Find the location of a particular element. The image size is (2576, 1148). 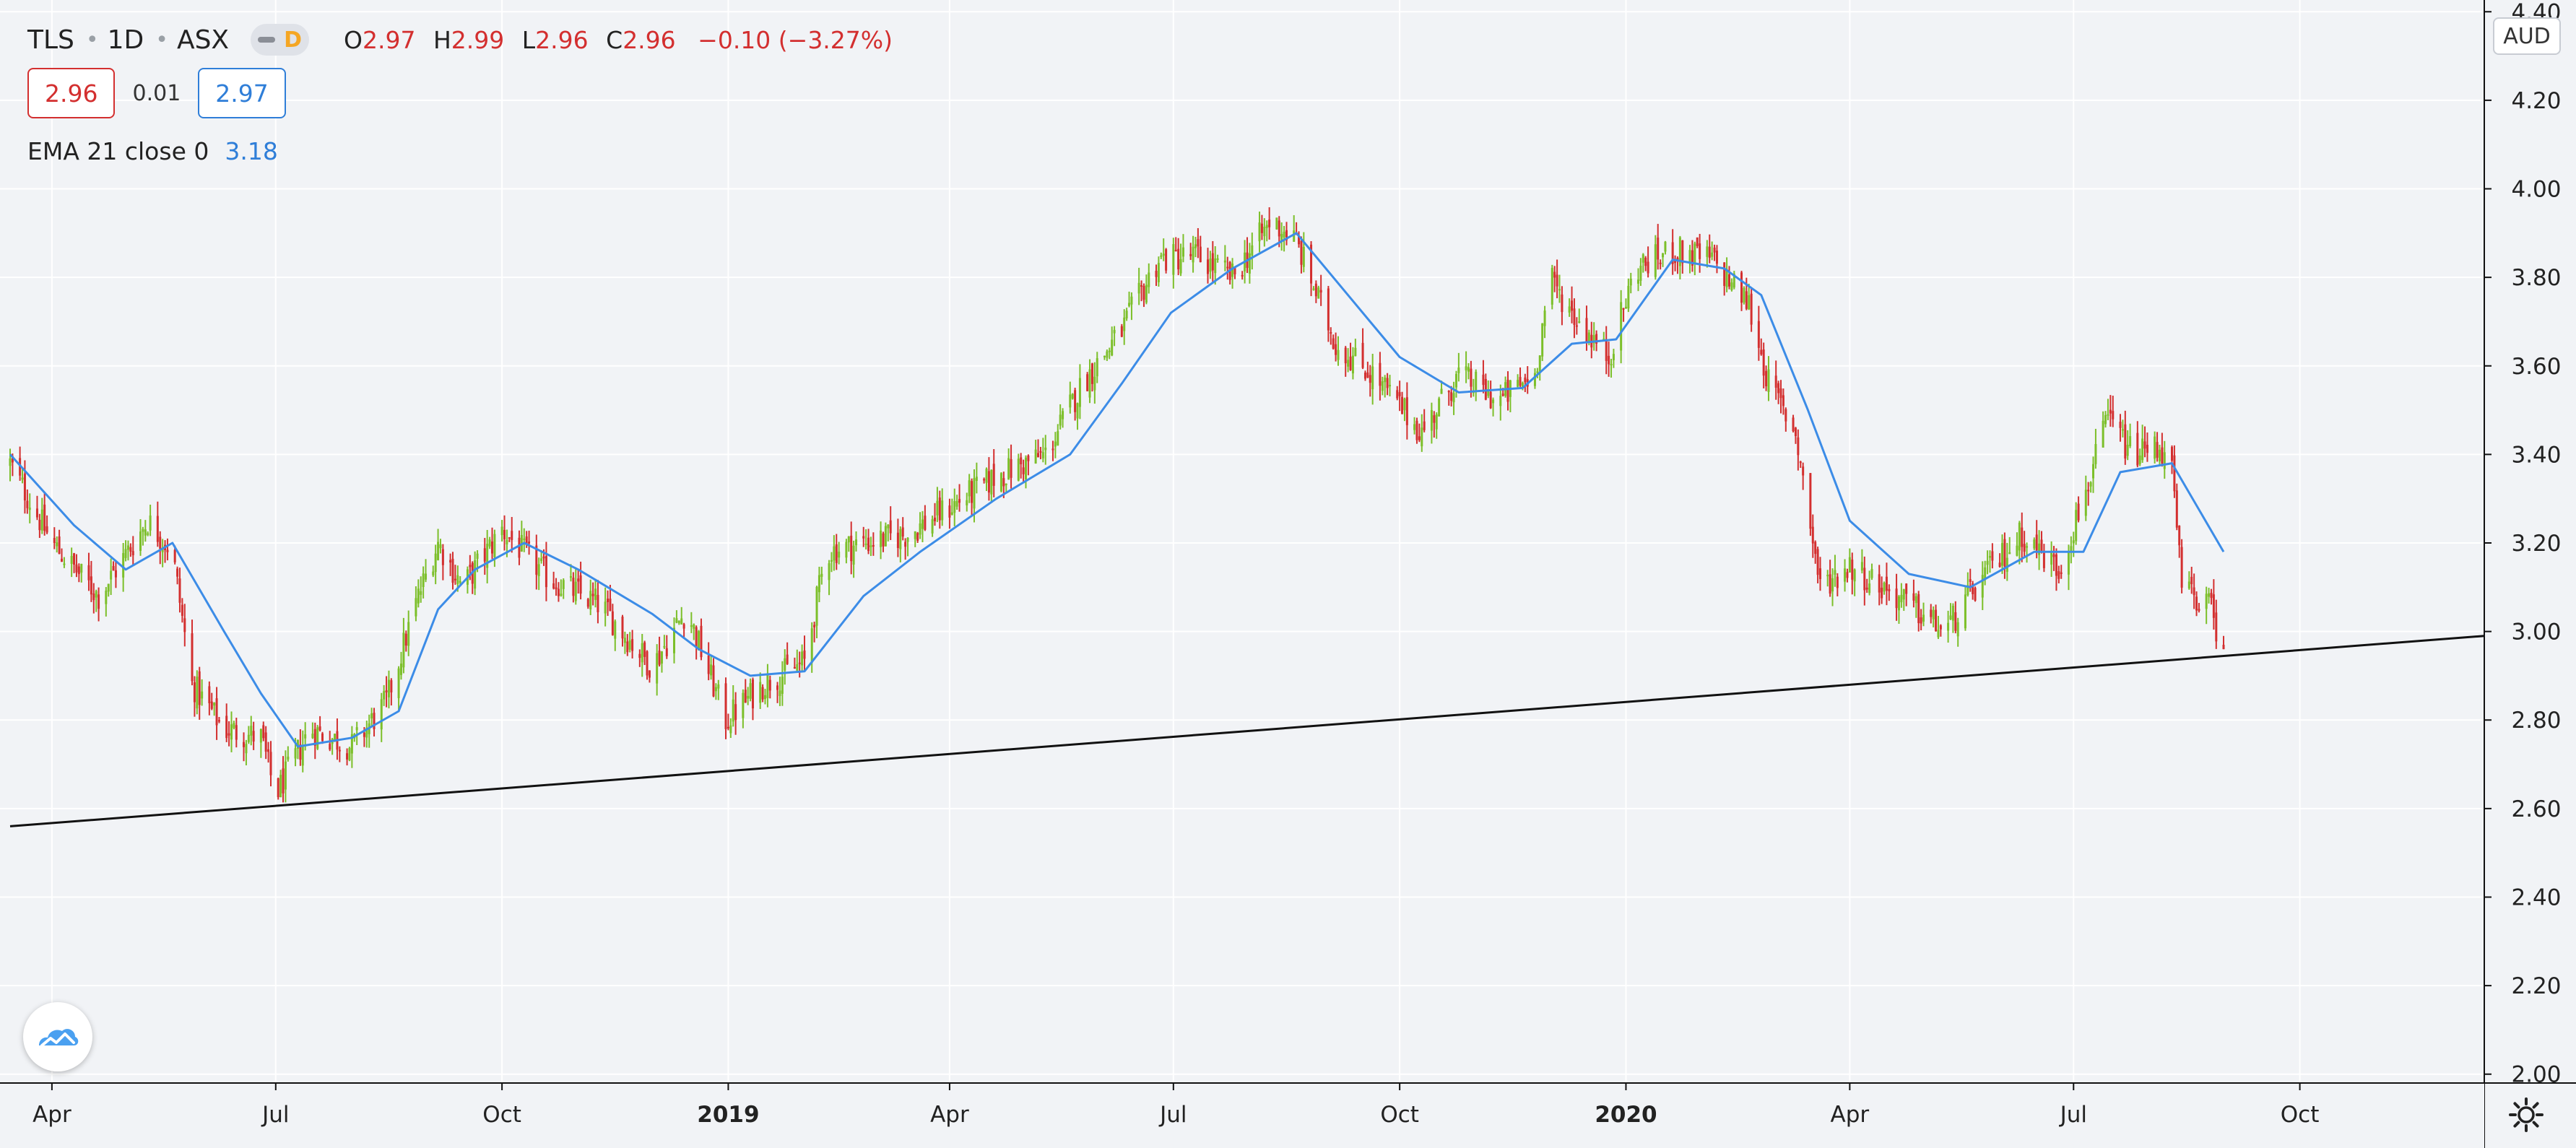

market-status-pill: D is located at coordinates (280, 40).